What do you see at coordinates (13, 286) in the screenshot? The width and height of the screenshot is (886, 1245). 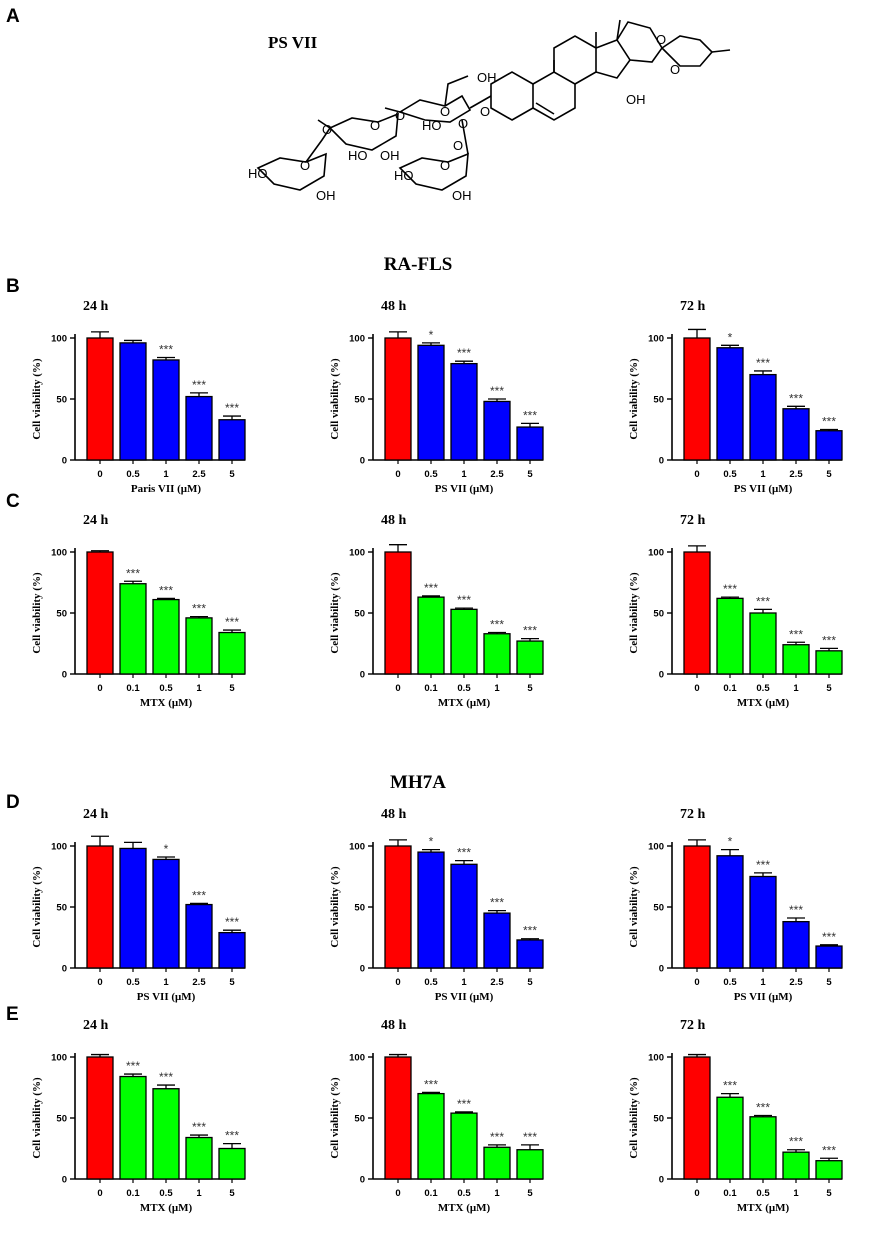 I see `panel-letter-b: B` at bounding box center [13, 286].